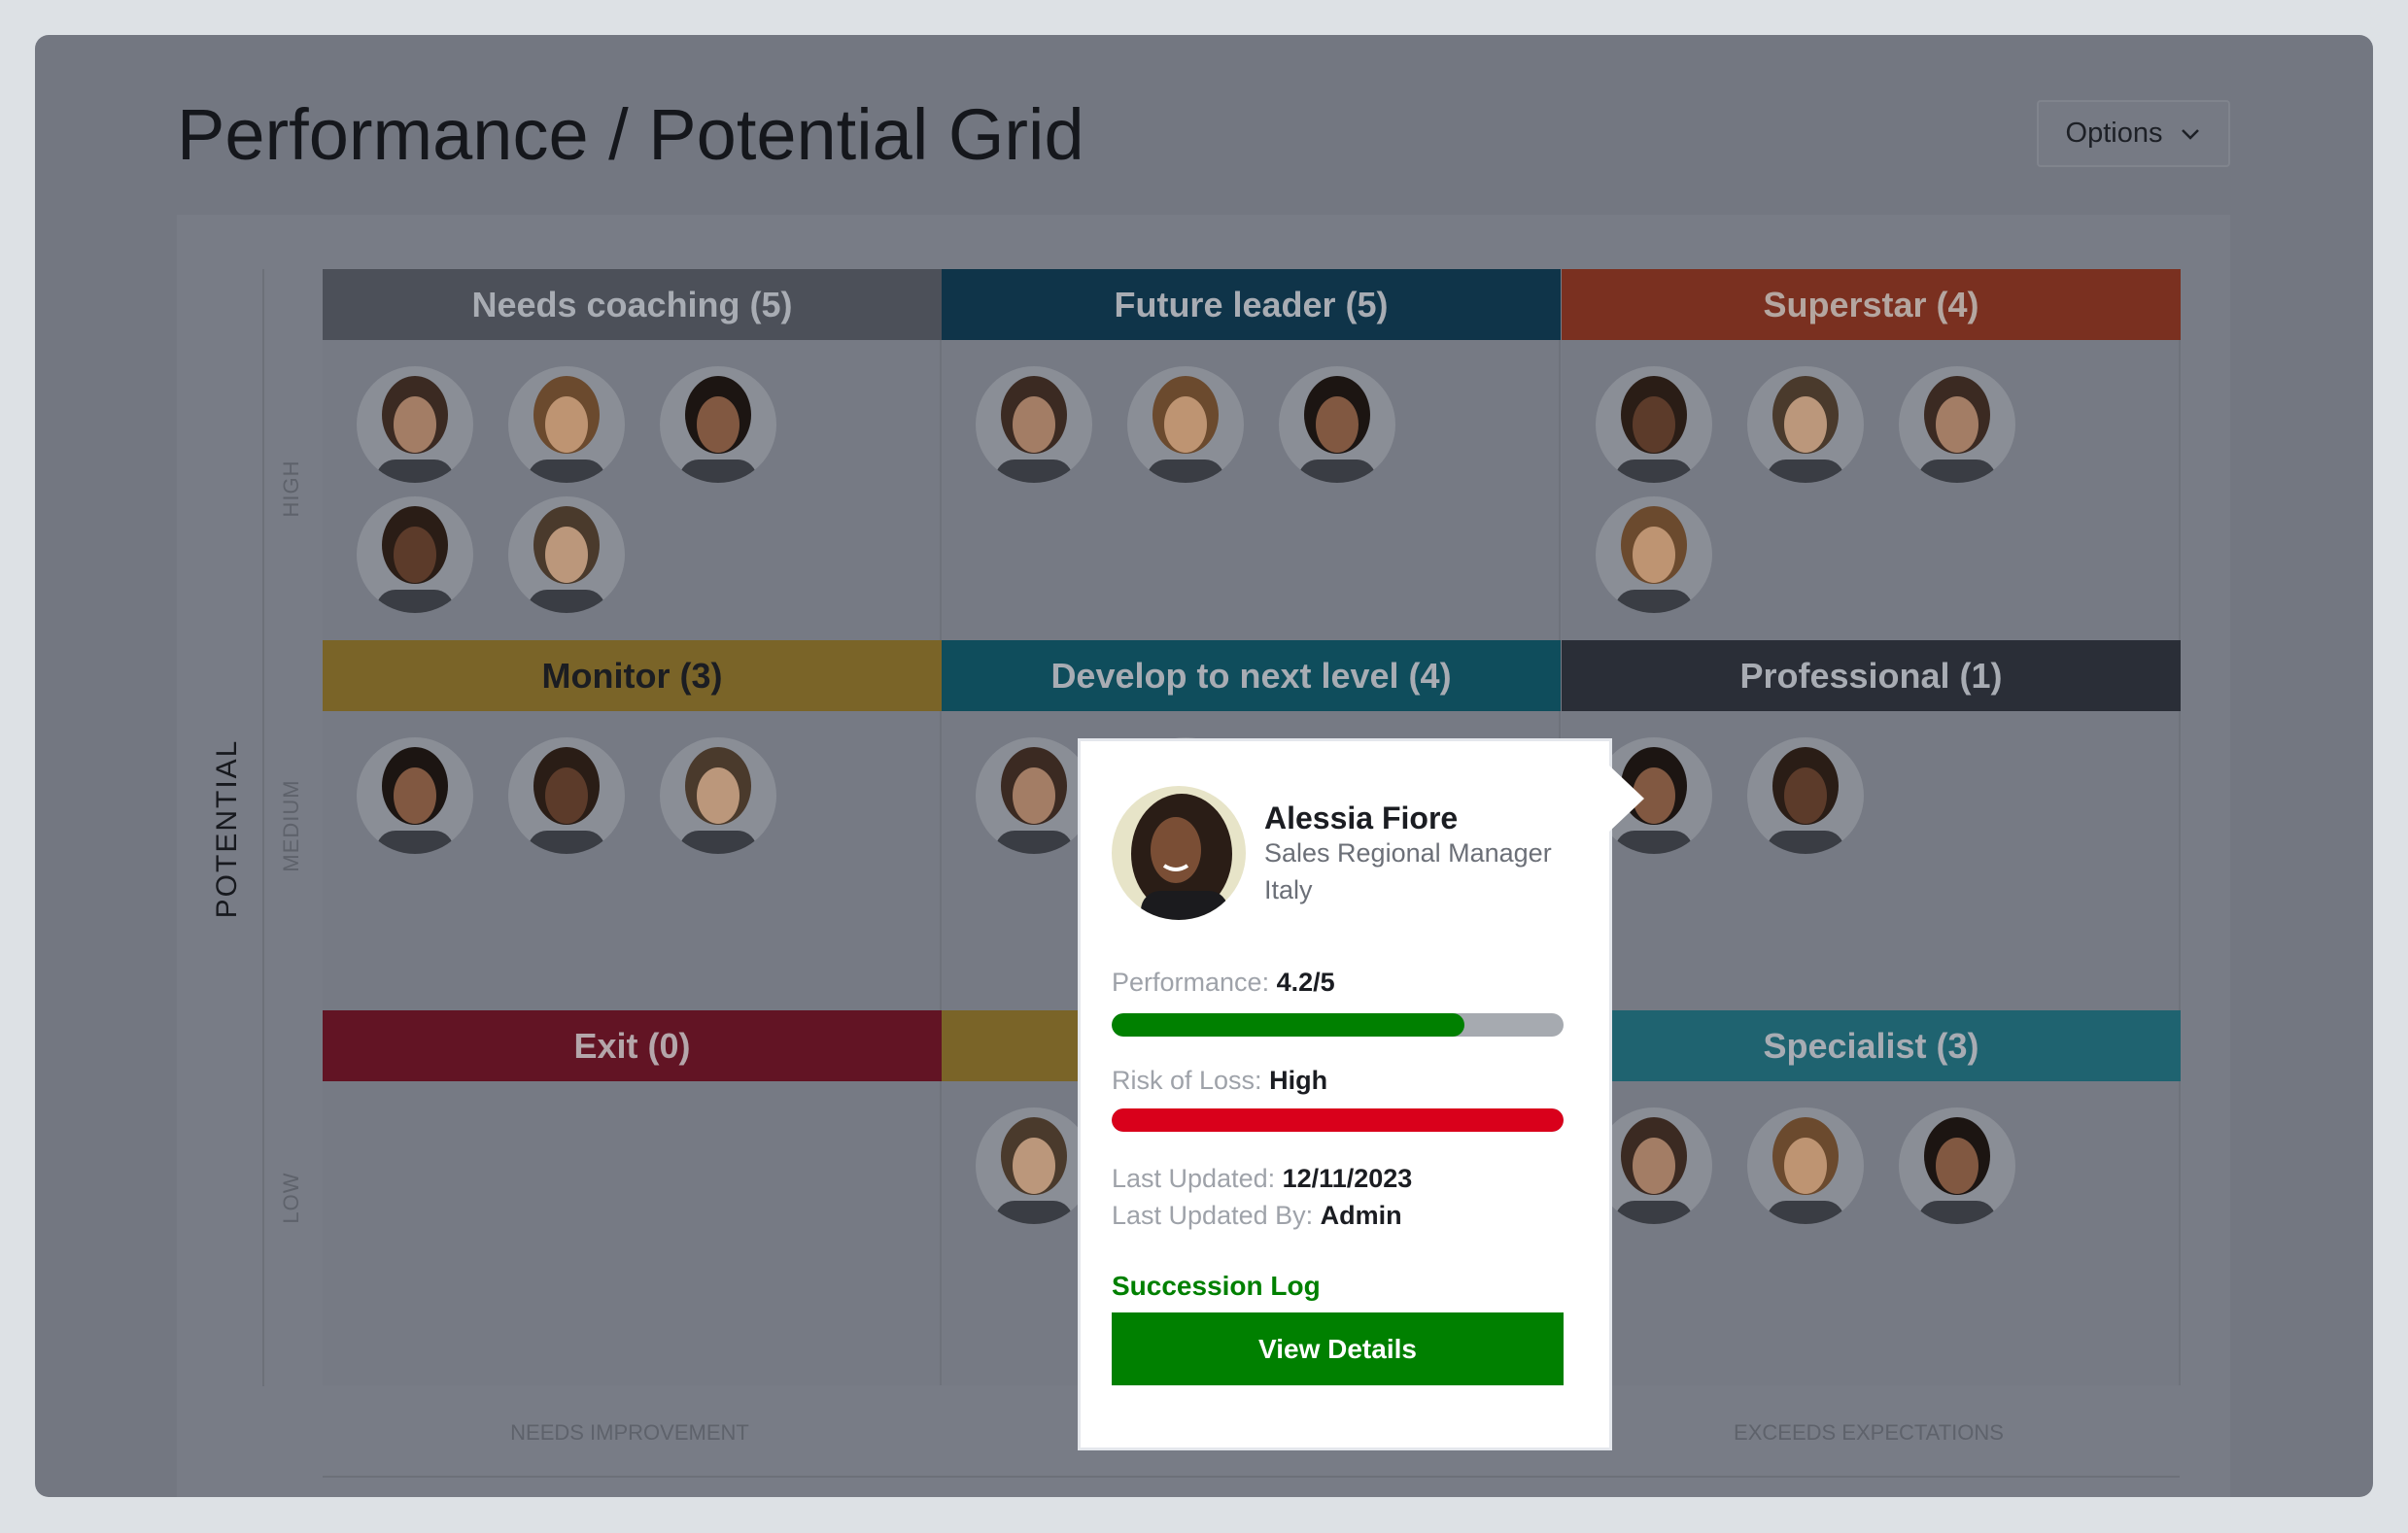 This screenshot has width=2408, height=1533. Describe the element at coordinates (1872, 1045) in the screenshot. I see `cell-header: Specialist (3)` at that location.